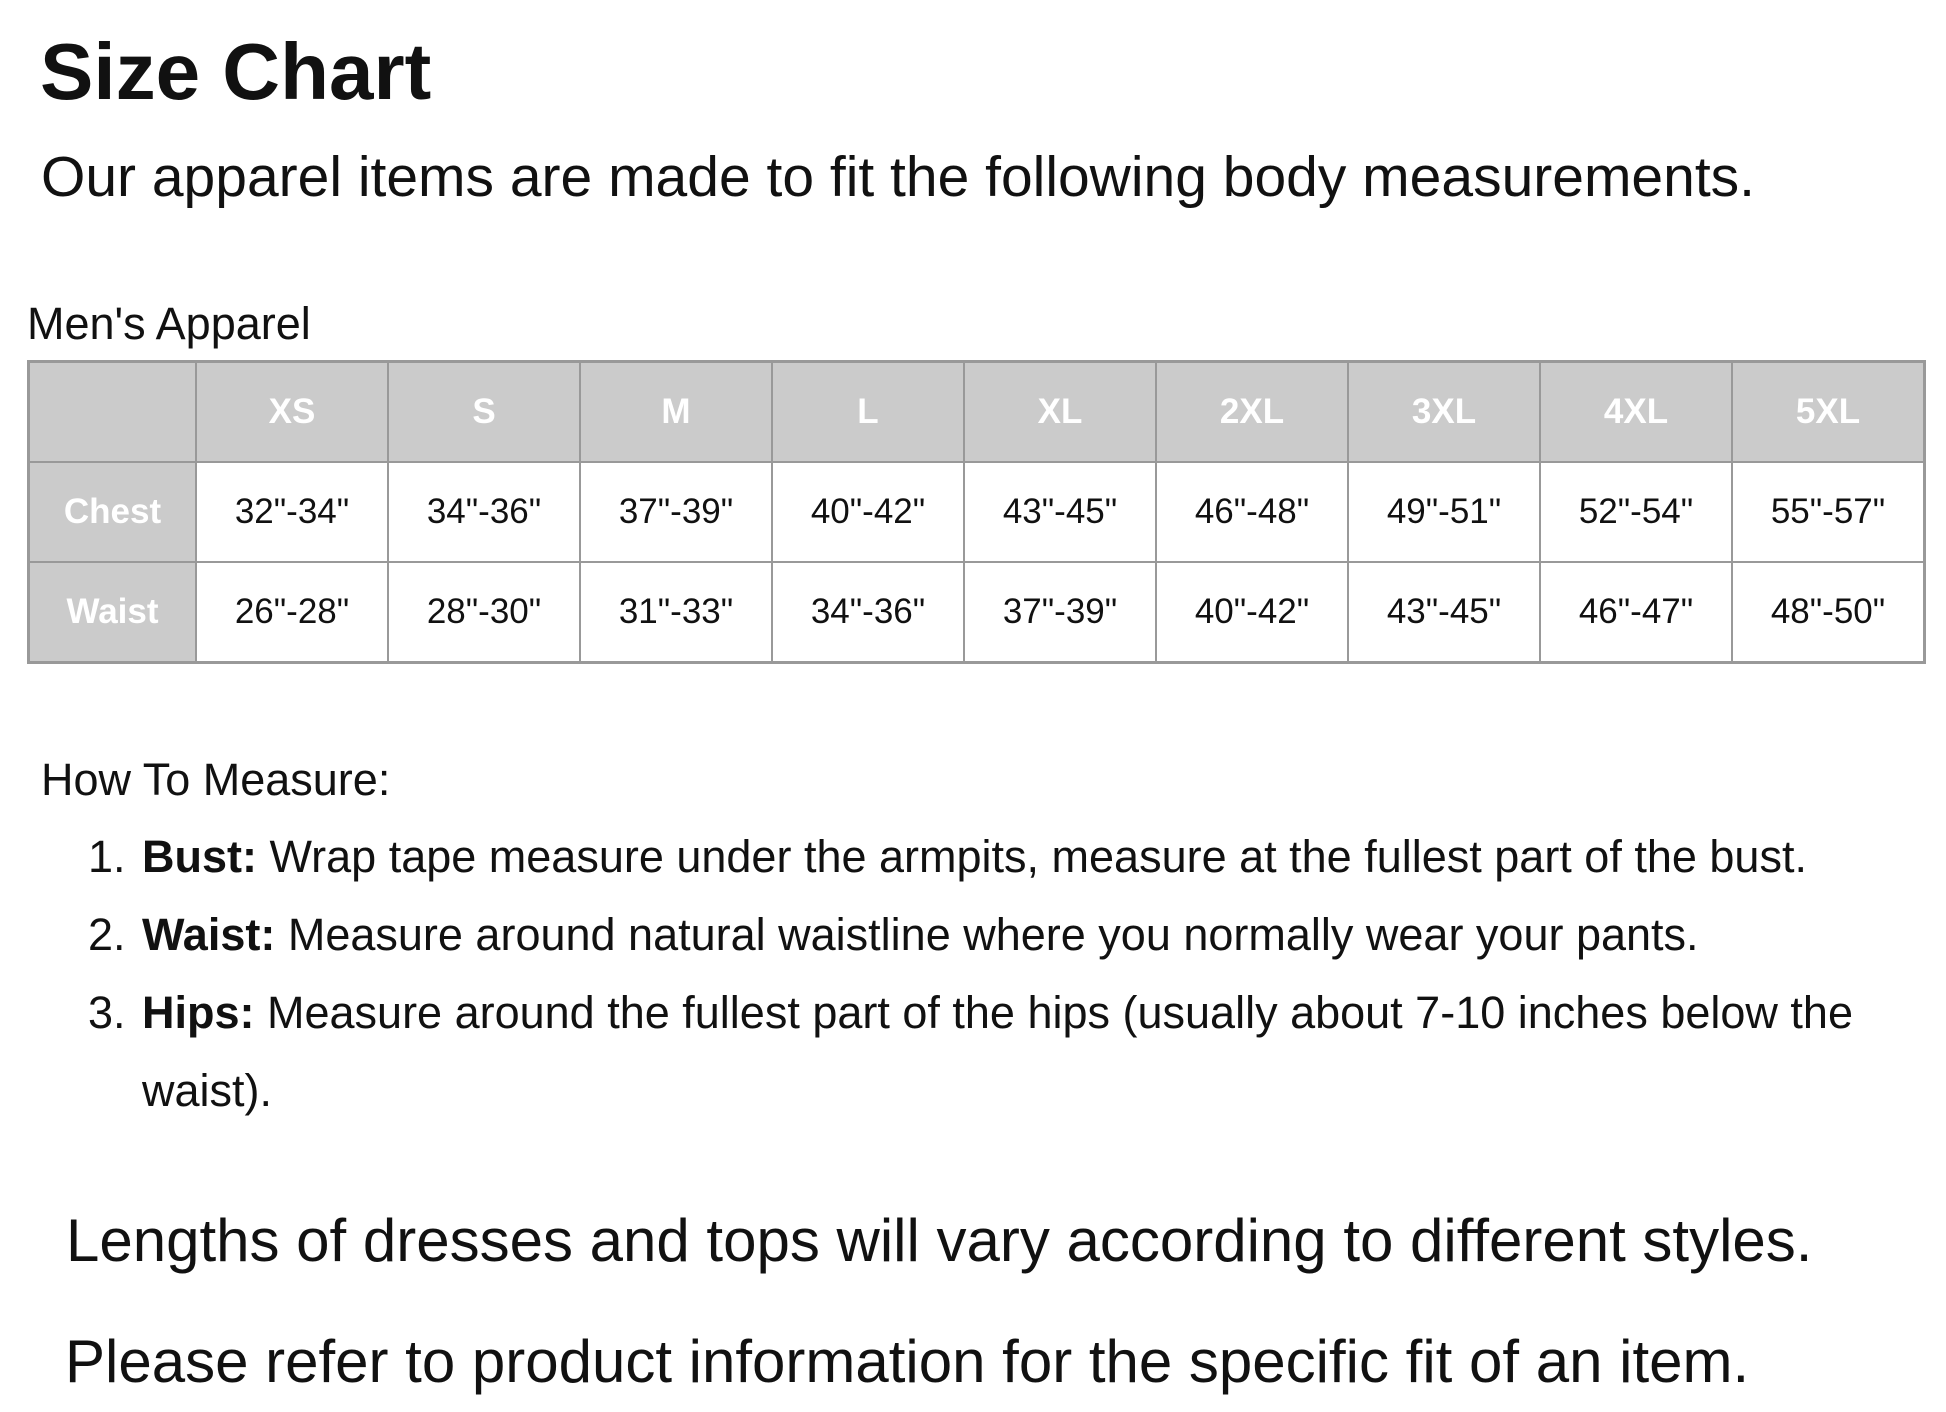 This screenshot has width=1946, height=1412. I want to click on page-title: Size Chart, so click(236, 71).